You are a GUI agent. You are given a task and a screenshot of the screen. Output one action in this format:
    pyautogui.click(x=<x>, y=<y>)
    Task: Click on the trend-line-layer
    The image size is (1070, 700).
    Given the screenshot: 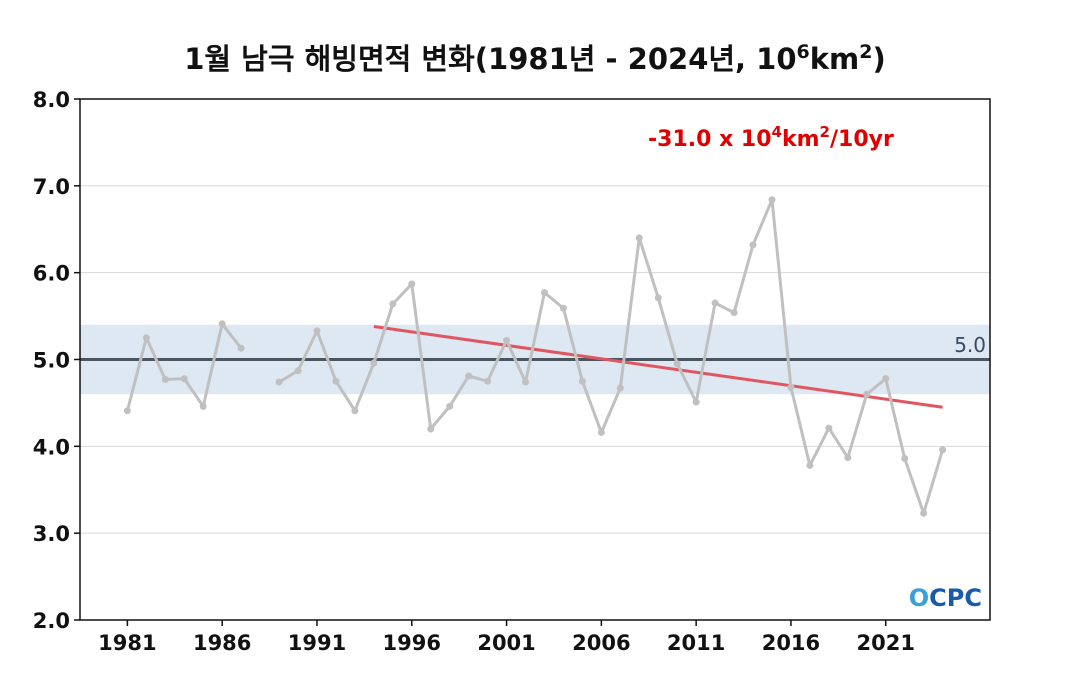 What is the action you would take?
    pyautogui.click(x=658, y=367)
    